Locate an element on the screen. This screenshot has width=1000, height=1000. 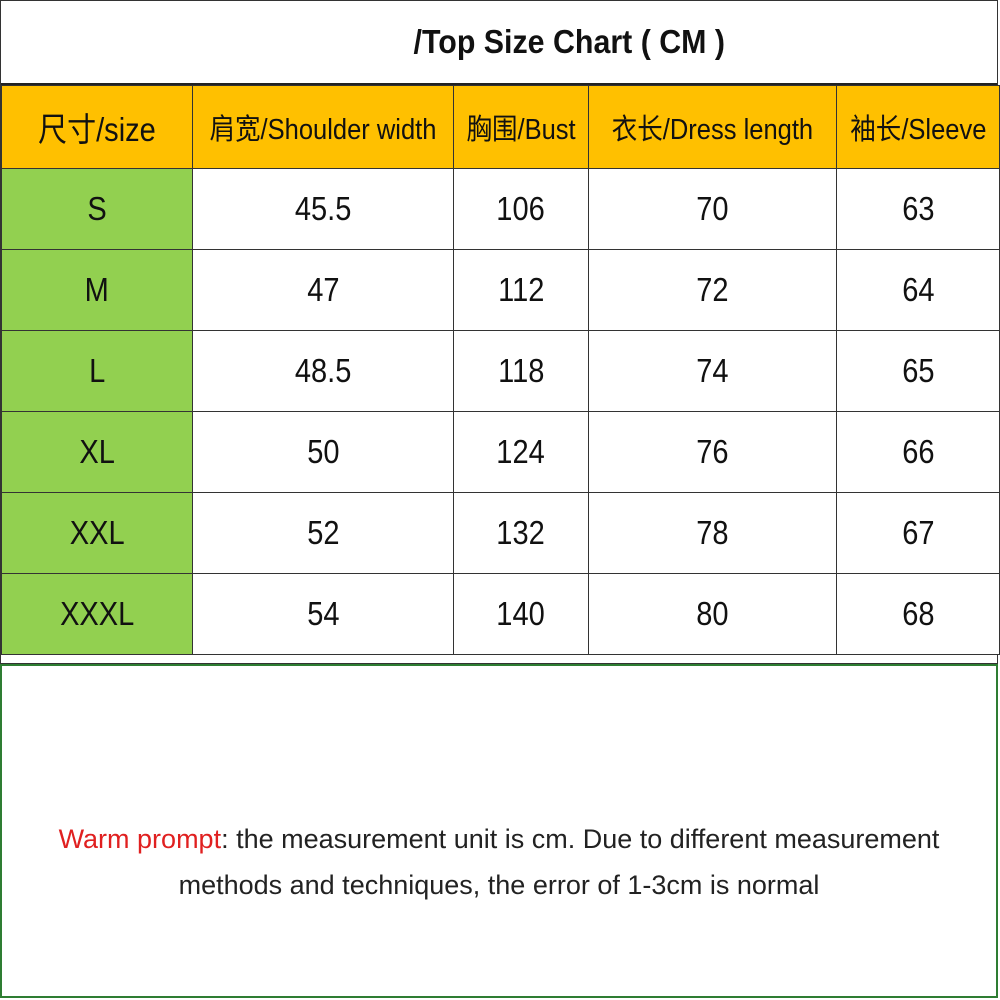
size-cell: XXL is located at coordinates (97, 533).